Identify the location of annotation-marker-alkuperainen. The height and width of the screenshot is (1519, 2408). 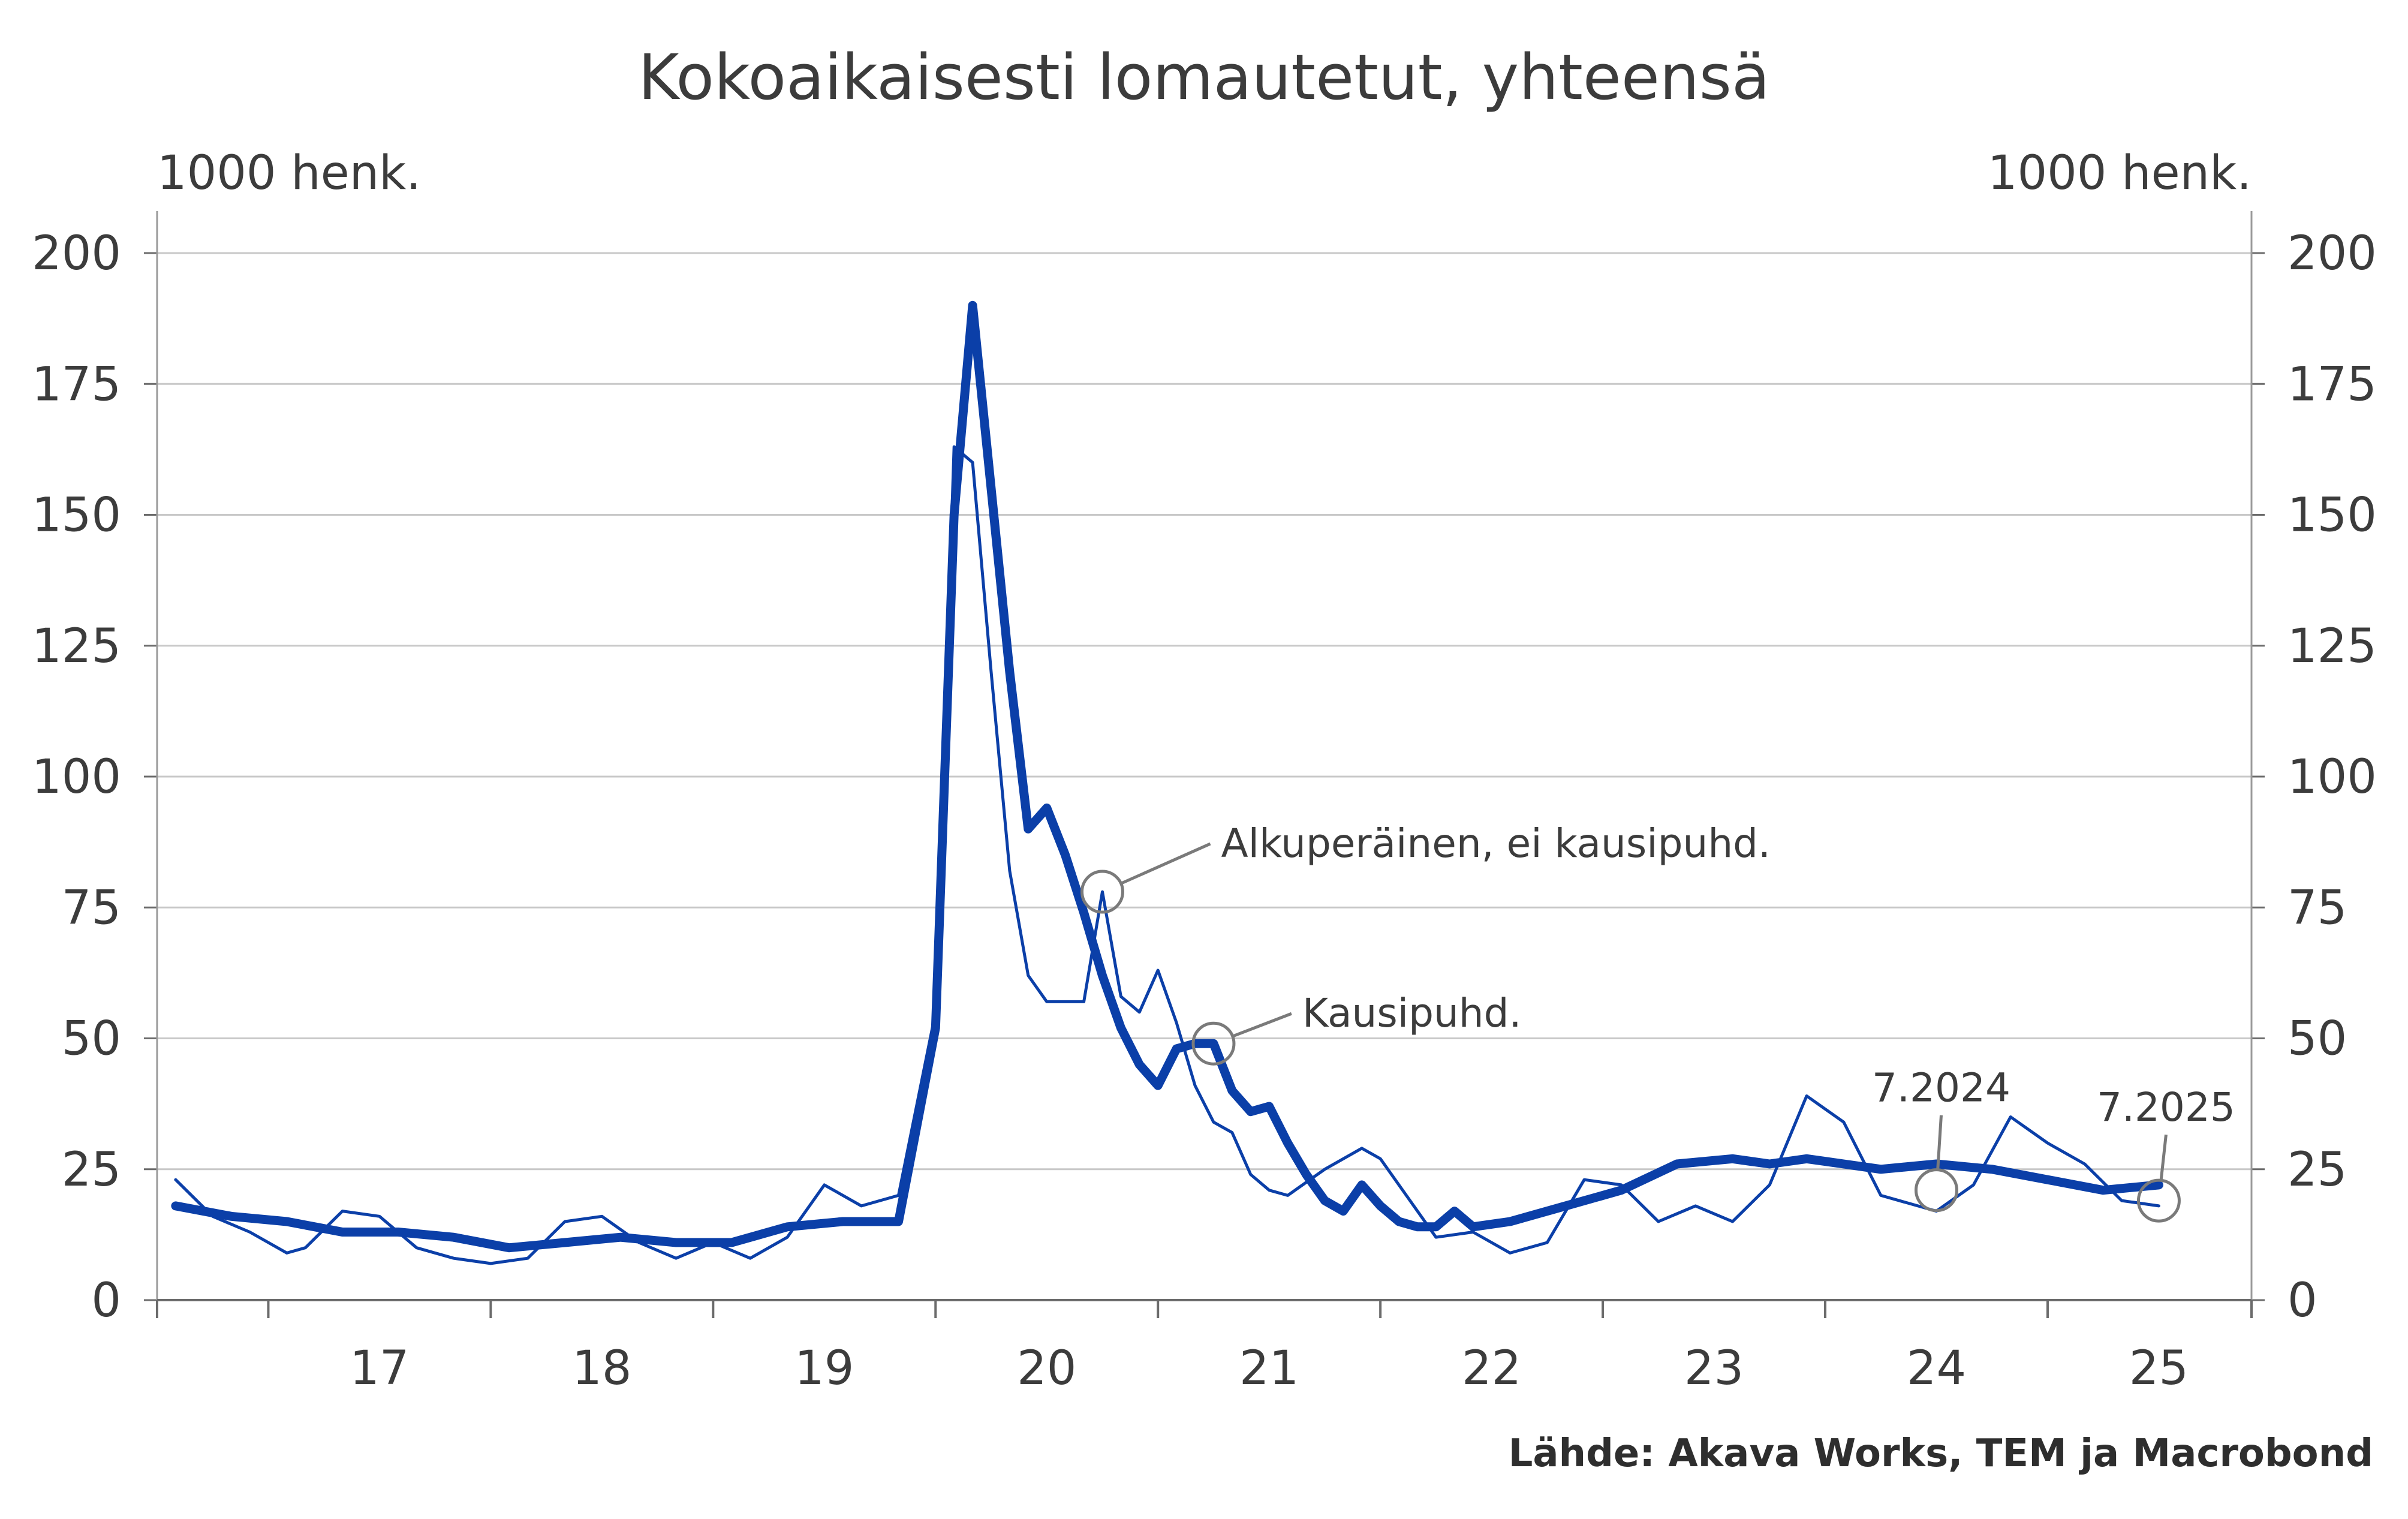
(1102, 892).